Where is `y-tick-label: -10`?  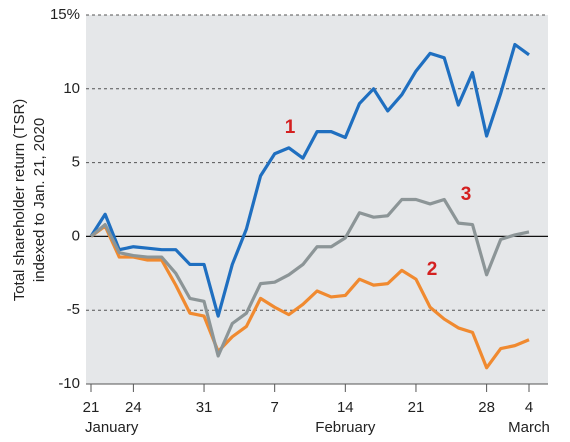
y-tick-label: -10 is located at coordinates (69, 383).